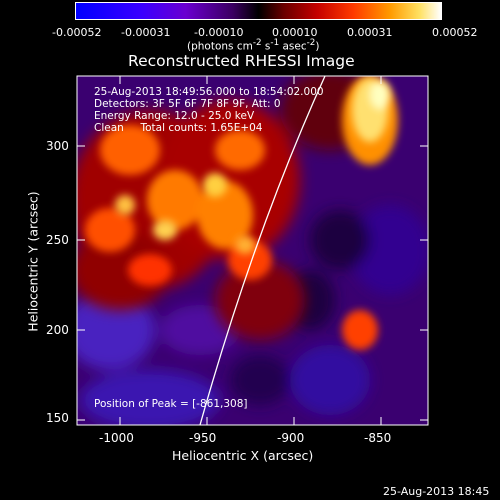 The height and width of the screenshot is (500, 500). What do you see at coordinates (174, 116) in the screenshot?
I see `annotation-energy-range: Energy Range: 12.0 - 25.0 keV` at bounding box center [174, 116].